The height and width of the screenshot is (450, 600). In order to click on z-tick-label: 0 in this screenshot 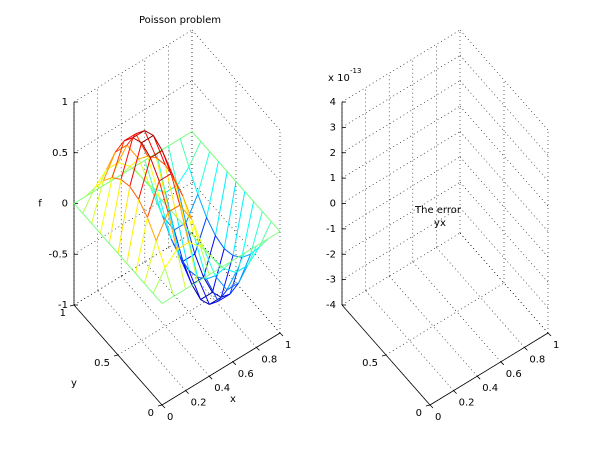, I will do `click(65, 204)`.